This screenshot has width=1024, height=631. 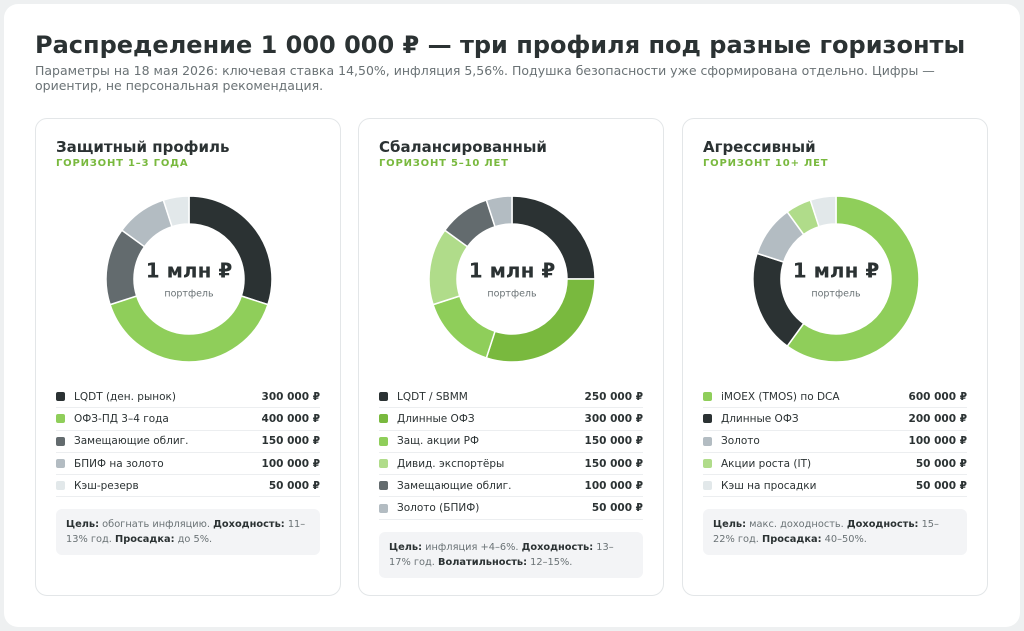 What do you see at coordinates (125, 396) in the screenshot?
I see `legend-label: LQDT (ден. рынок)` at bounding box center [125, 396].